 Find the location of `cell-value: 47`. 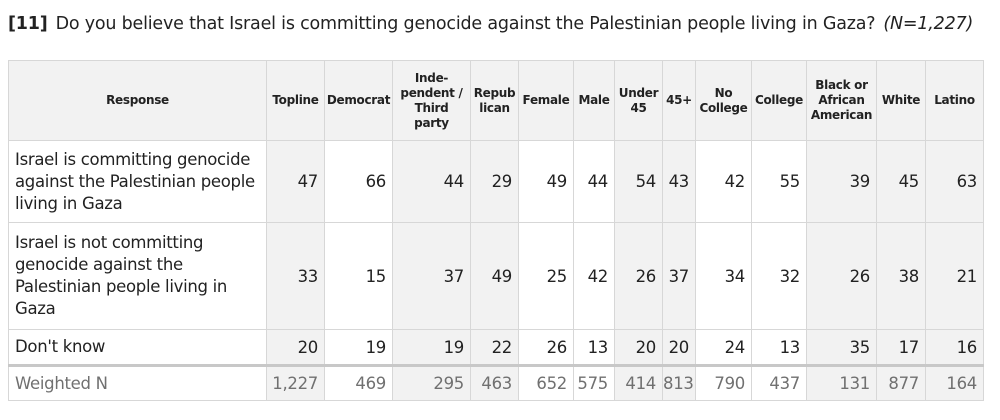

cell-value: 47 is located at coordinates (295, 181).